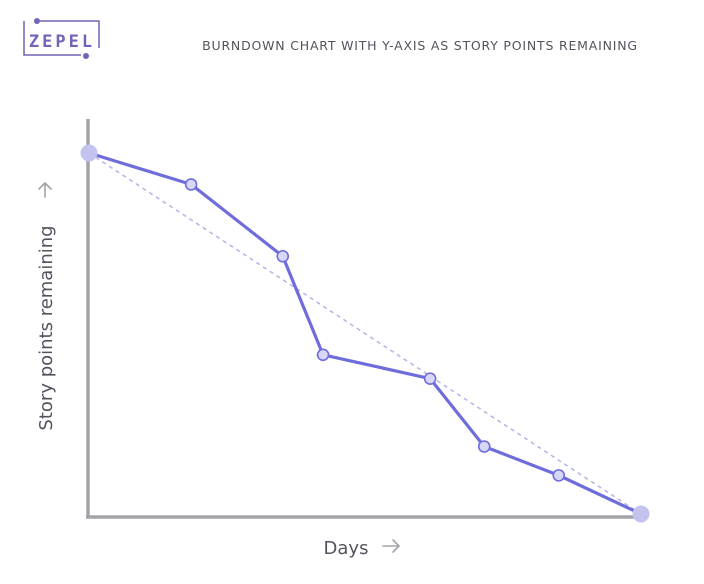 This screenshot has width=704, height=584. Describe the element at coordinates (346, 548) in the screenshot. I see `x-axis-label: Days` at that location.